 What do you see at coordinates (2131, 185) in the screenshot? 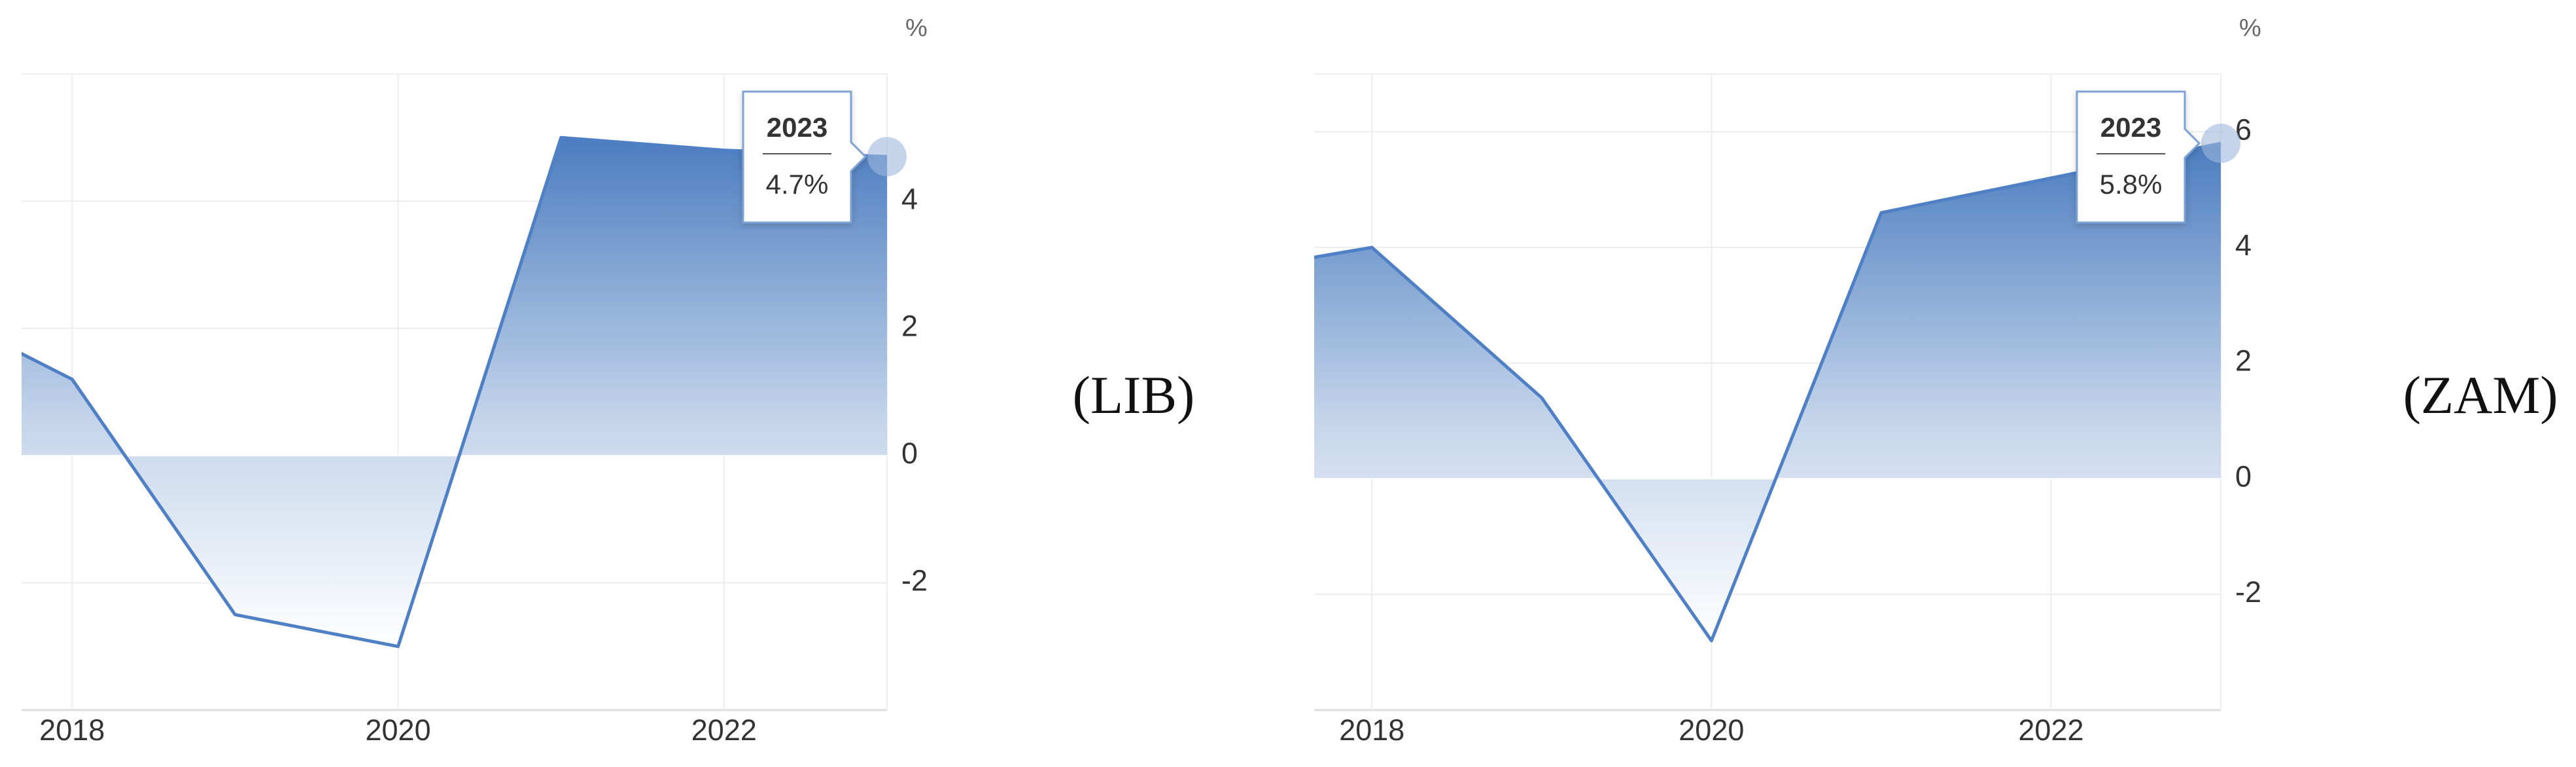
I see `tooltip-value: 5.8%` at bounding box center [2131, 185].